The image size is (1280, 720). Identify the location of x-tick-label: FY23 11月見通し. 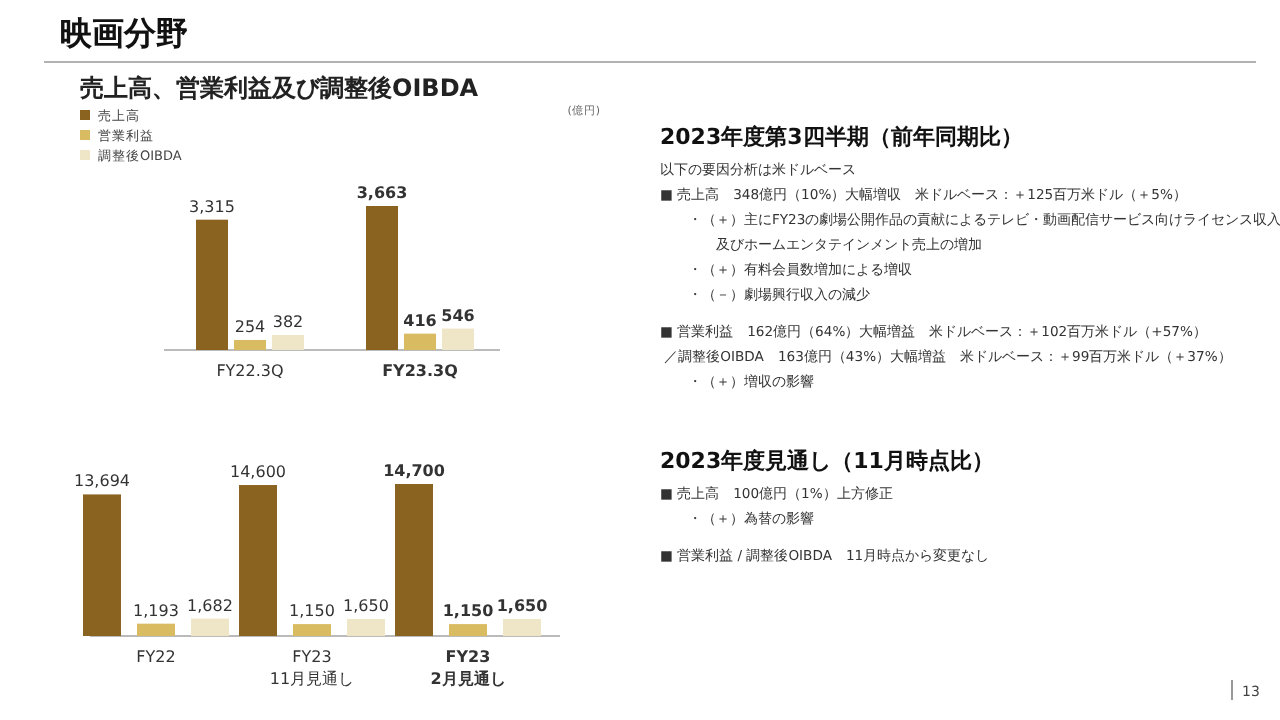
(312, 668).